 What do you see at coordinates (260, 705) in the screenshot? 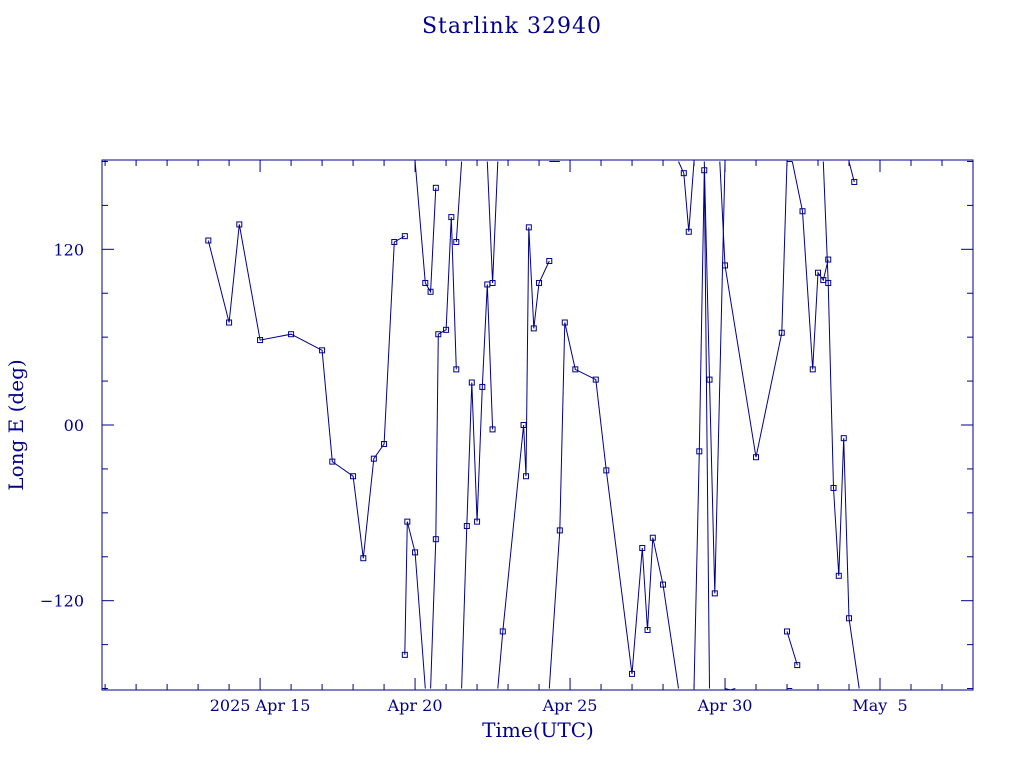
I see `x-tick-label: 2025 Apr 15` at bounding box center [260, 705].